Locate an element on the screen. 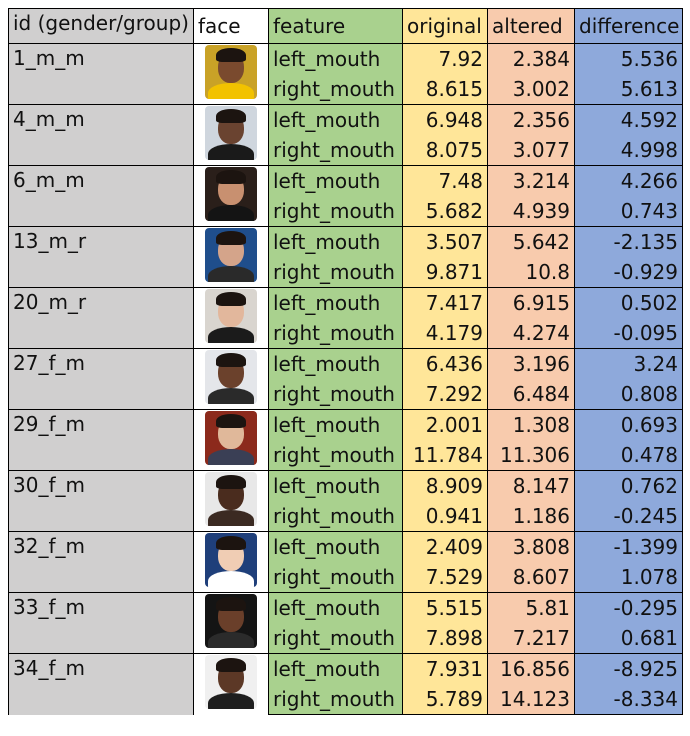 The width and height of the screenshot is (690, 736). original-cell: 5.515 is located at coordinates (445, 607).